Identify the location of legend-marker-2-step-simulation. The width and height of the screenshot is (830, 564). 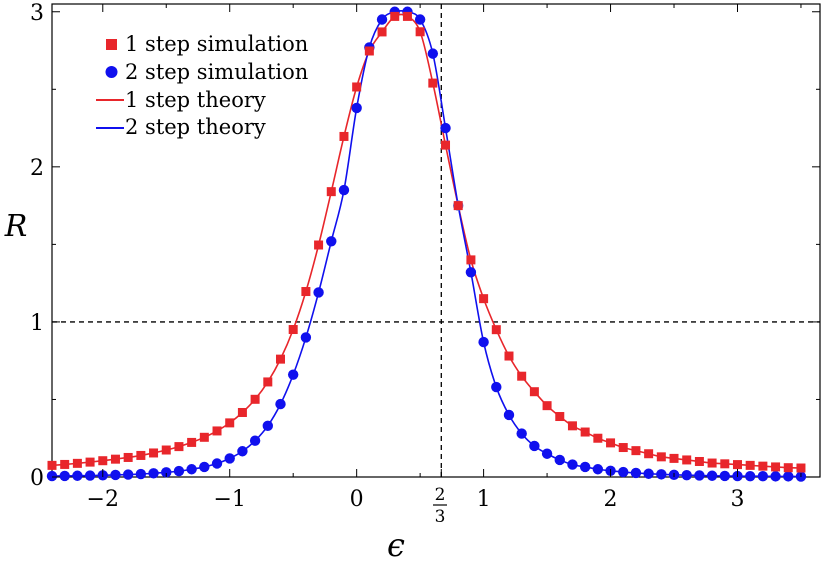
(111, 72).